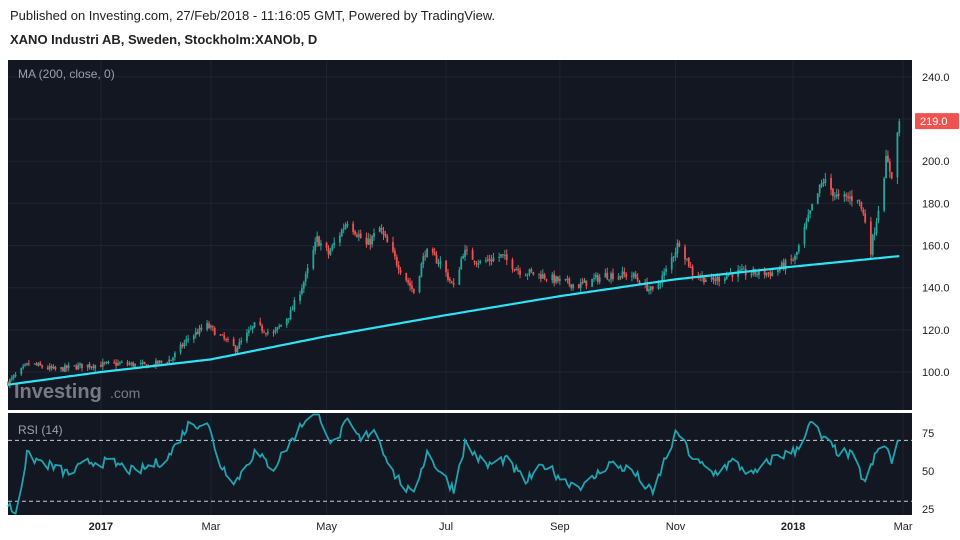  I want to click on watermark-suffix: .com, so click(125, 393).